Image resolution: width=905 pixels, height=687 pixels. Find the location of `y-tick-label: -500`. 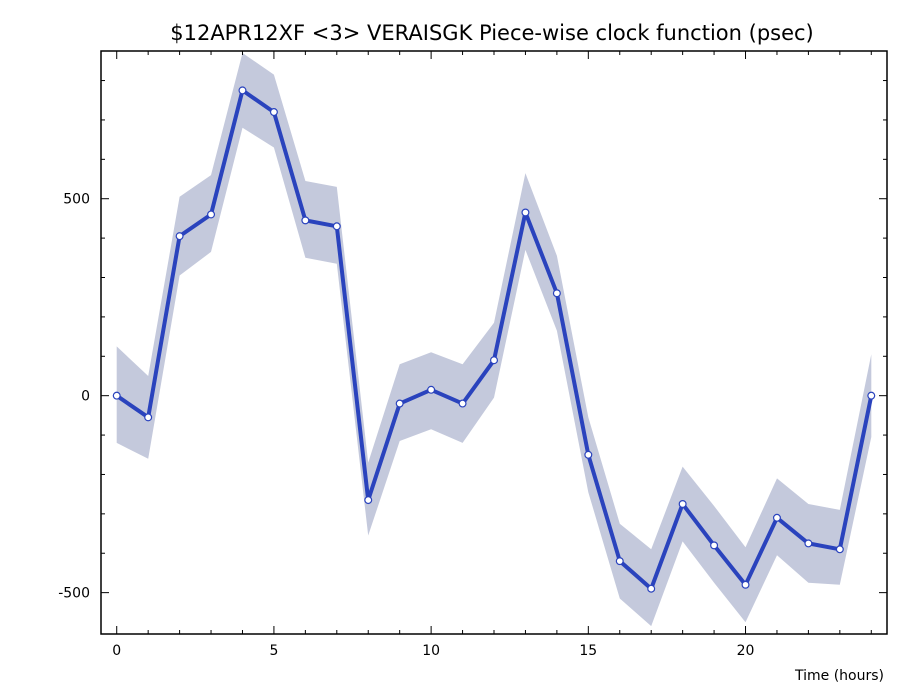

y-tick-label: -500 is located at coordinates (74, 594).